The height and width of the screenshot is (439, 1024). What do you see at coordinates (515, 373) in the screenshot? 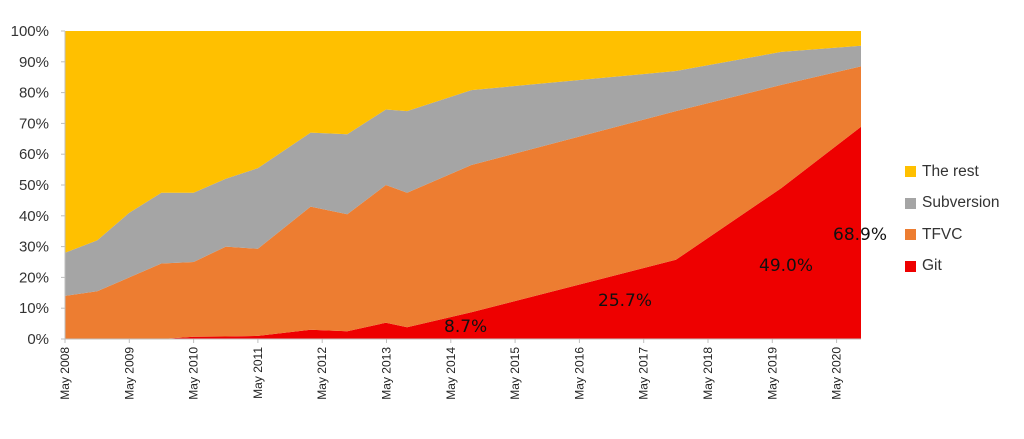
I see `x-tick-label: May 2015` at bounding box center [515, 373].